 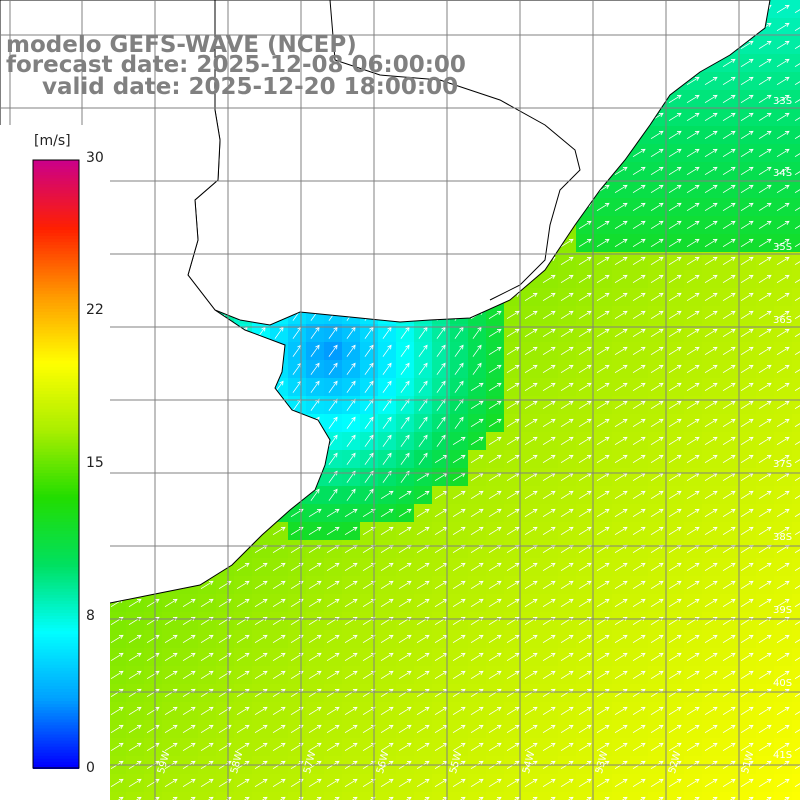 I want to click on lat-label-41s: 41S, so click(x=783, y=755).